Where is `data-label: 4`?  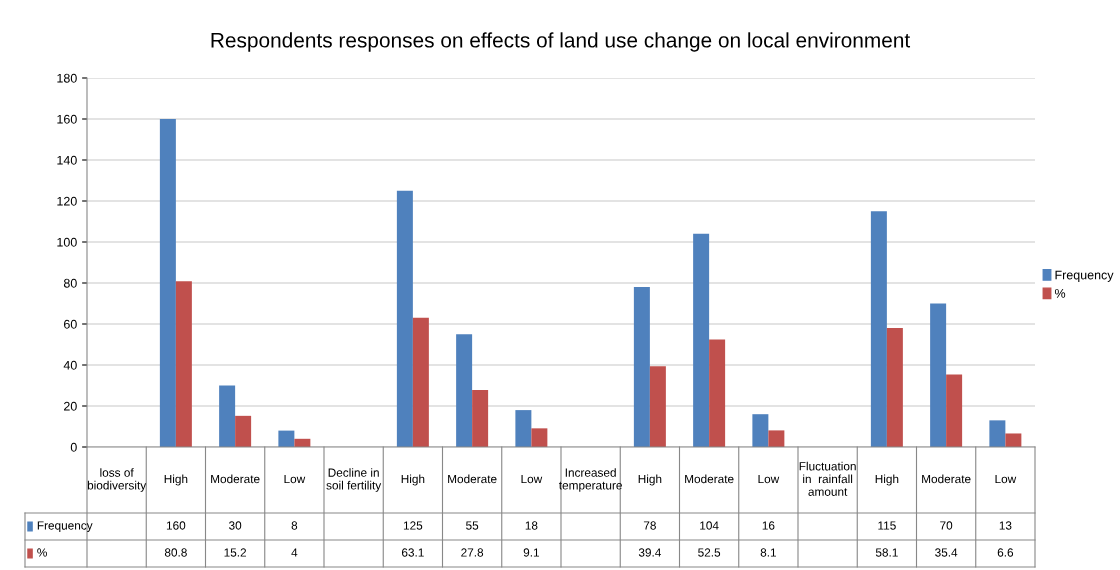
data-label: 4 is located at coordinates (294, 552).